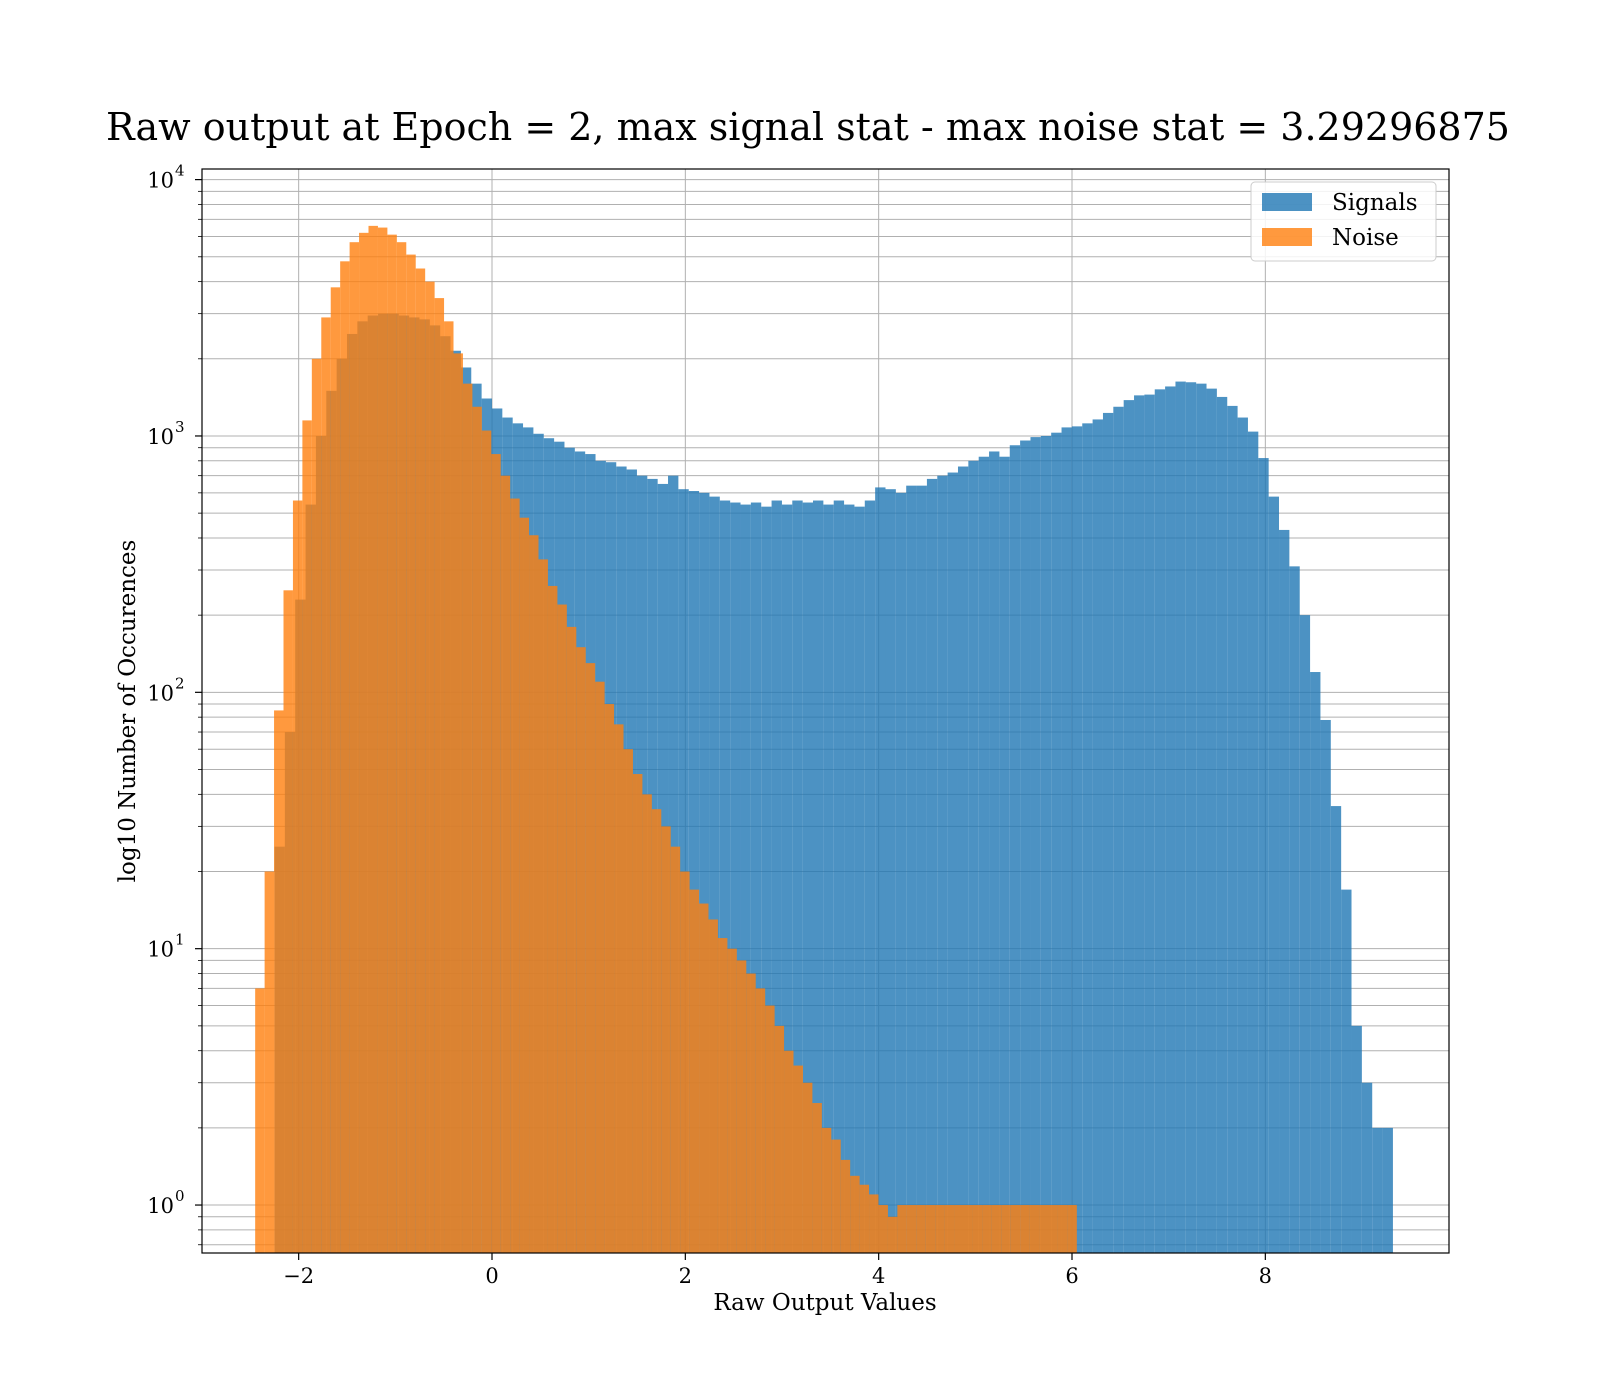 The width and height of the screenshot is (1600, 1400). I want to click on x-tick-label: 4, so click(878, 1276).